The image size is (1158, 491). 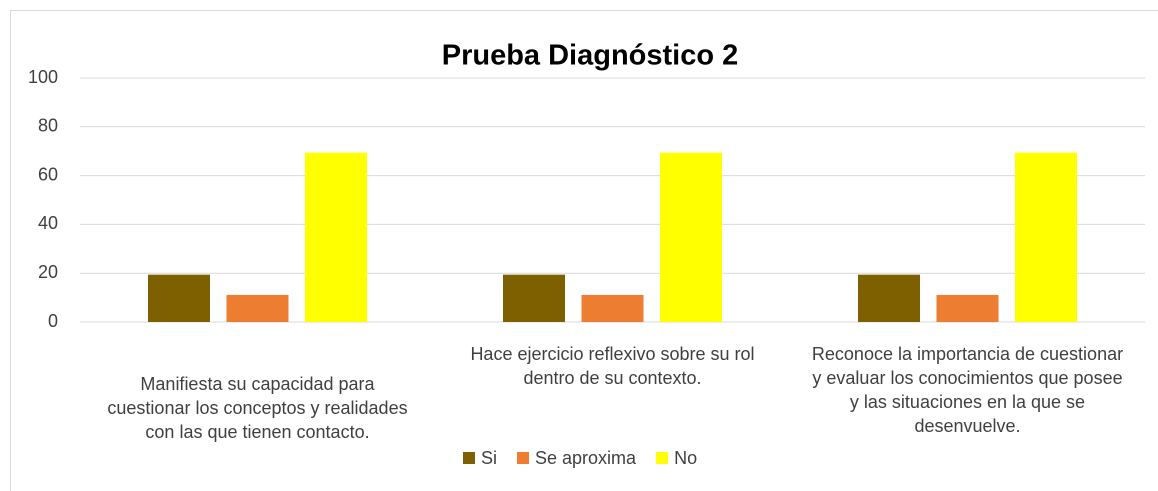 I want to click on legend-label: No, so click(x=685, y=458).